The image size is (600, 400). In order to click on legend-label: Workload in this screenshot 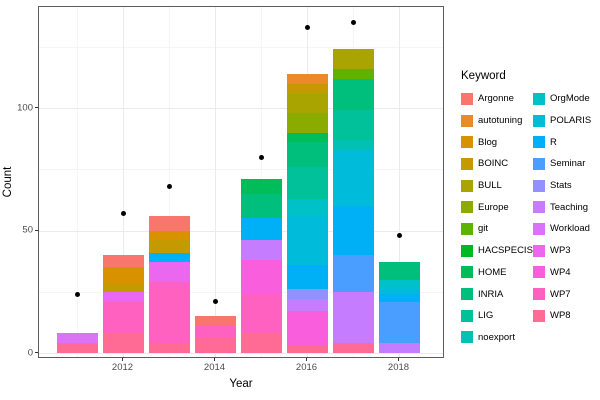, I will do `click(570, 229)`.